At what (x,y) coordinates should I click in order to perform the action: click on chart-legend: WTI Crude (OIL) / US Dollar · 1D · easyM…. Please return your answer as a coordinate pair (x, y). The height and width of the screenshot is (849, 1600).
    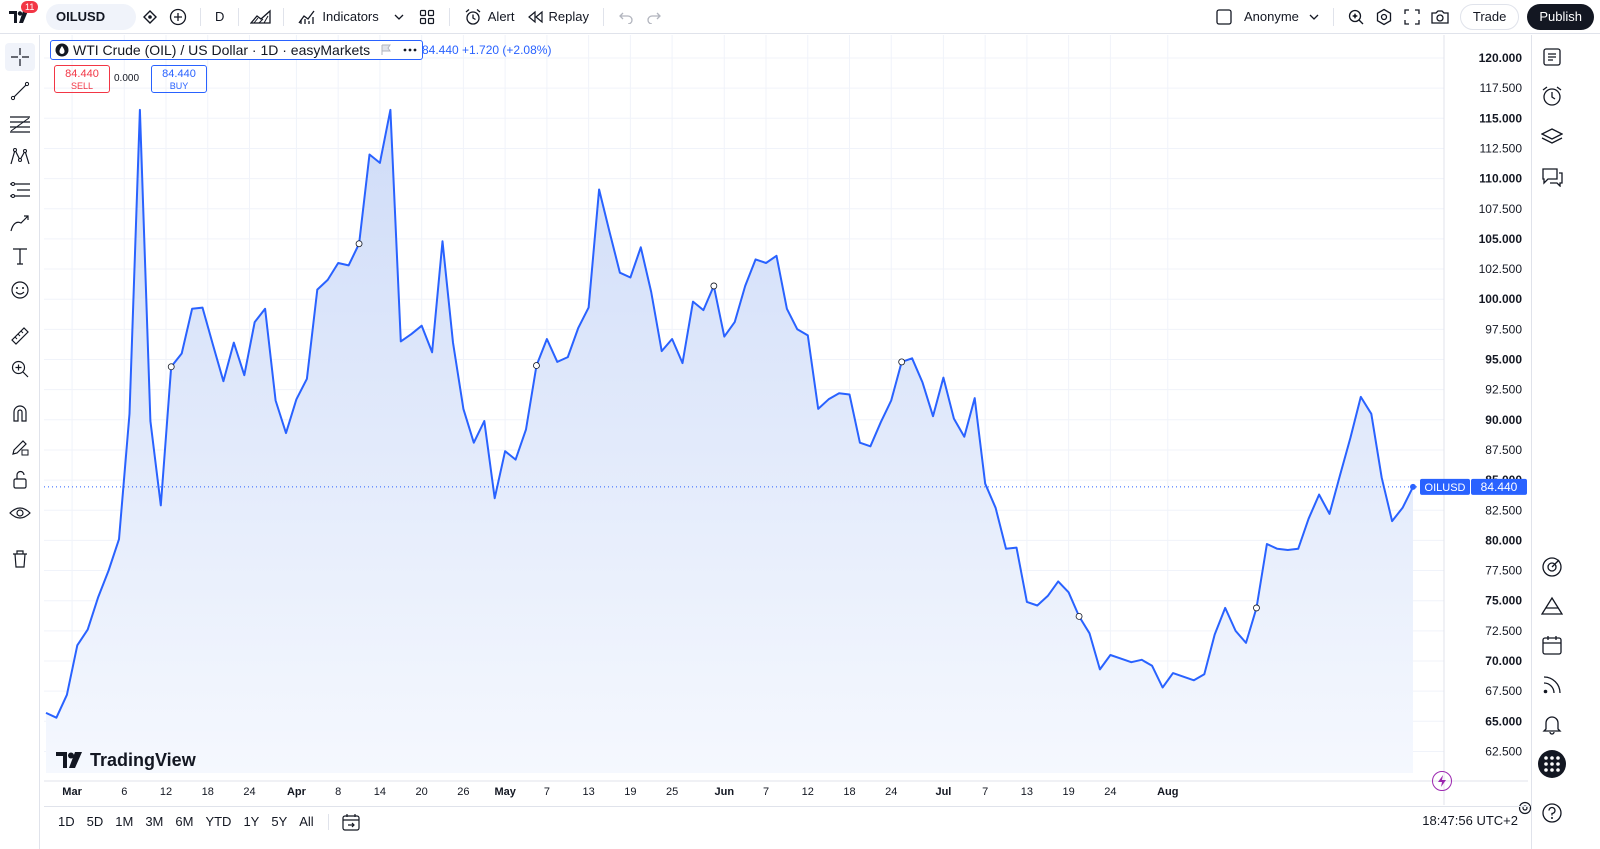
    Looking at the image, I should click on (237, 50).